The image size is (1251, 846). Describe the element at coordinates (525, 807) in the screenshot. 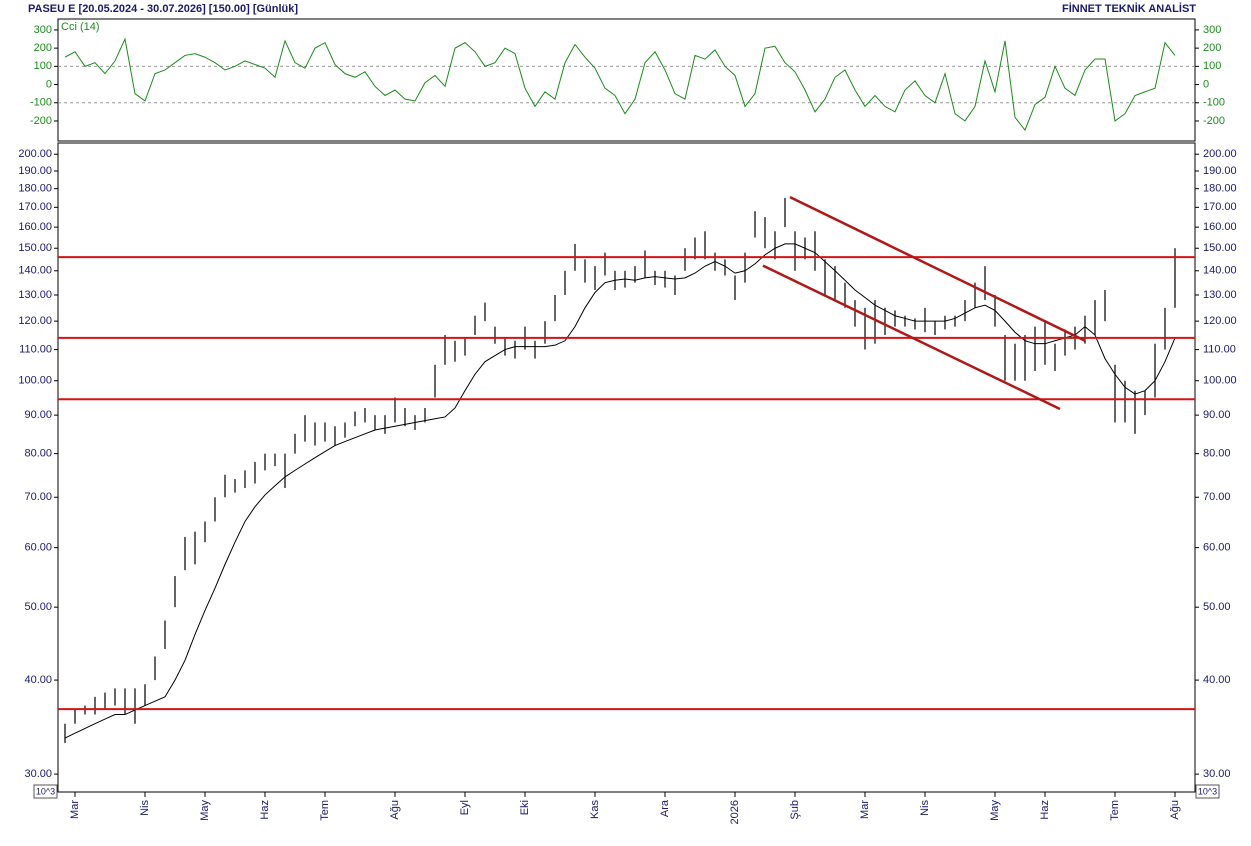

I see `x-tick-label: Eki` at that location.